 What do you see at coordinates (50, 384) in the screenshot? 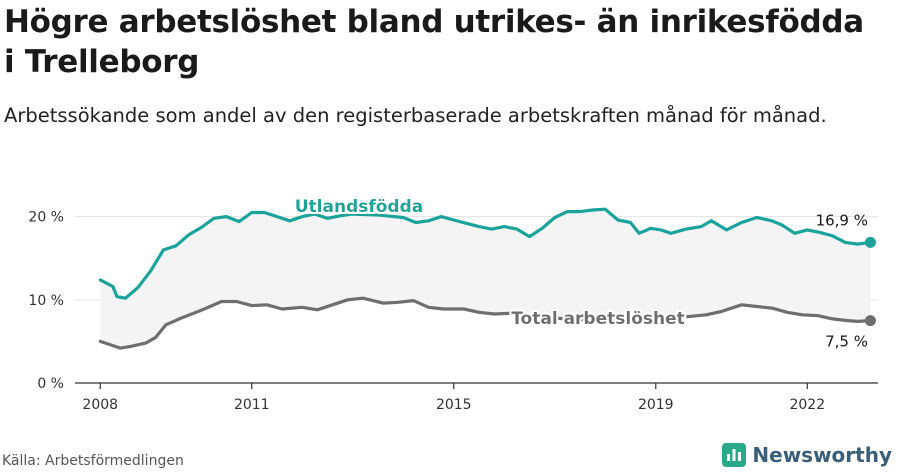
I see `y-tick-label: 0 %` at bounding box center [50, 384].